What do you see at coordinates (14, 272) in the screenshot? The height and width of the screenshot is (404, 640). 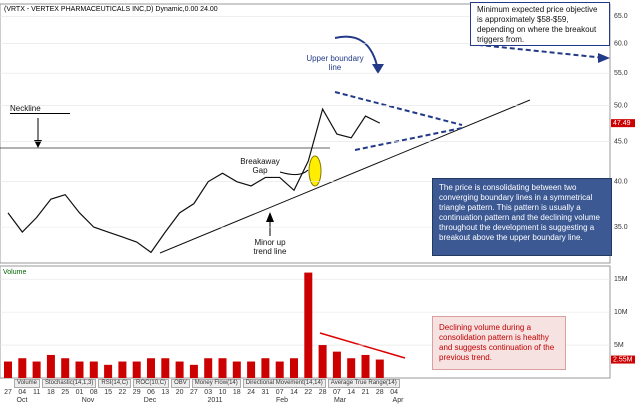 I see `panel-label: Volume` at bounding box center [14, 272].